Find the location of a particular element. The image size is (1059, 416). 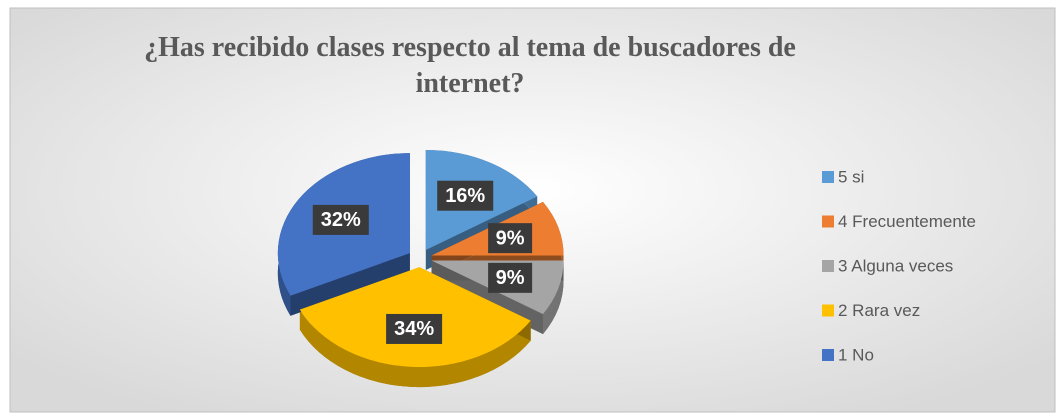

data-label: 34% is located at coordinates (414, 329).